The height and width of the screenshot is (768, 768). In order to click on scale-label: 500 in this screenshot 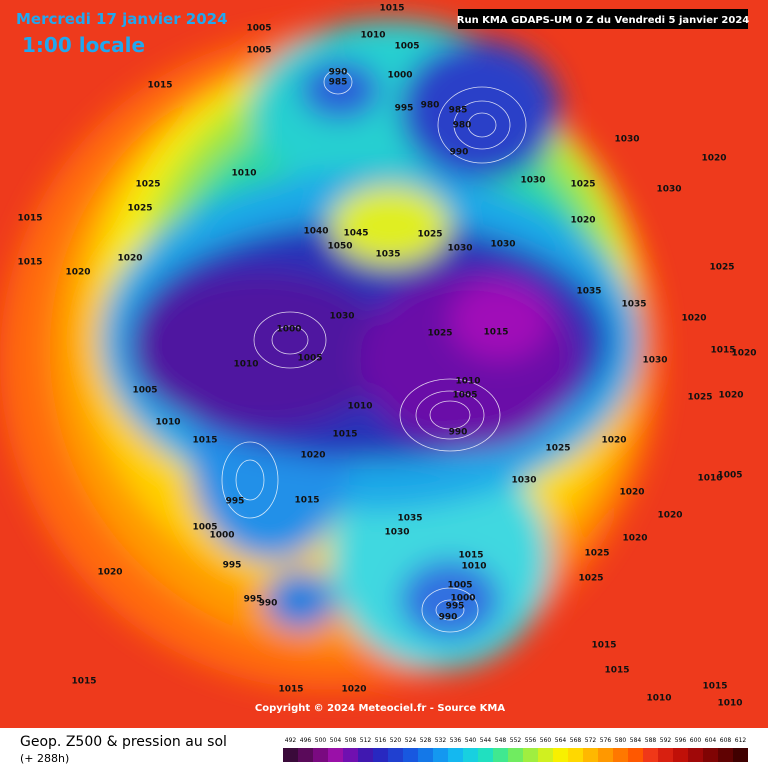, I will do `click(321, 740)`.